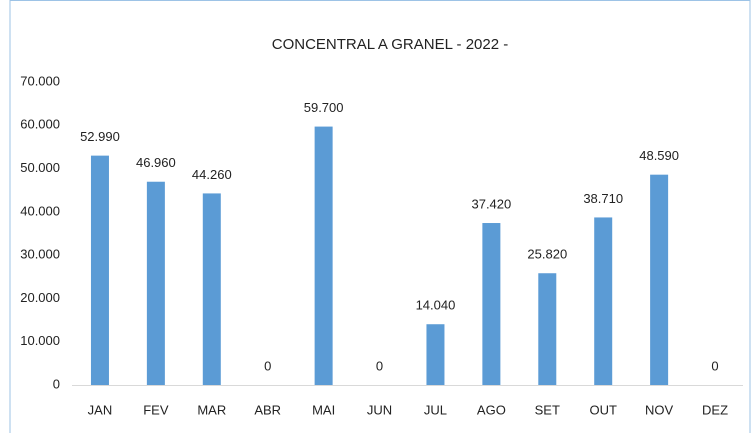  Describe the element at coordinates (715, 409) in the screenshot. I see `x-tick-label: DEZ` at that location.